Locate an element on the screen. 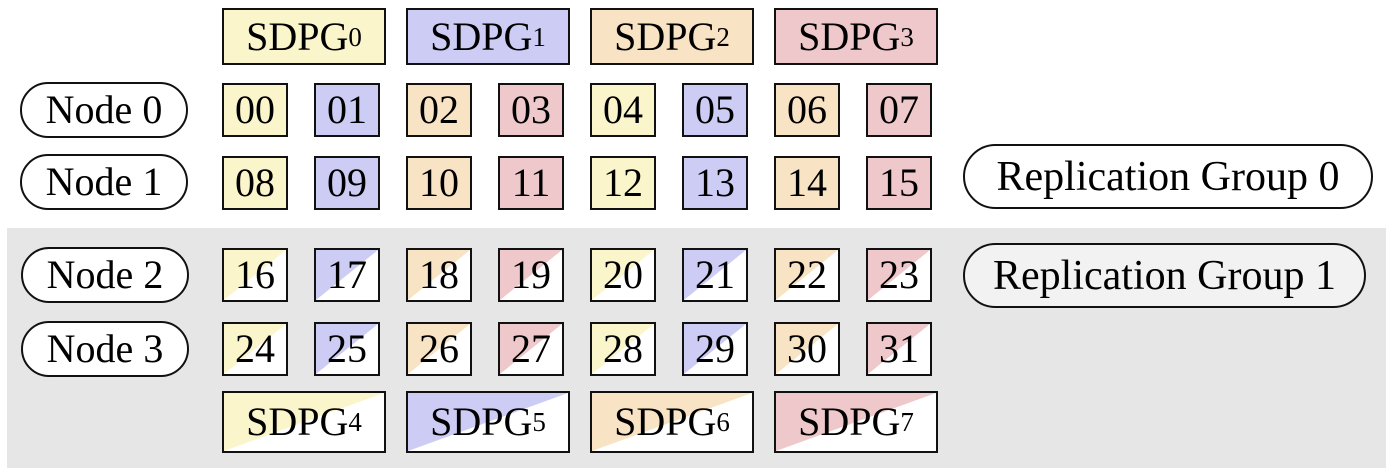 The image size is (1388, 473). pg-cell-02: 02 is located at coordinates (439, 110).